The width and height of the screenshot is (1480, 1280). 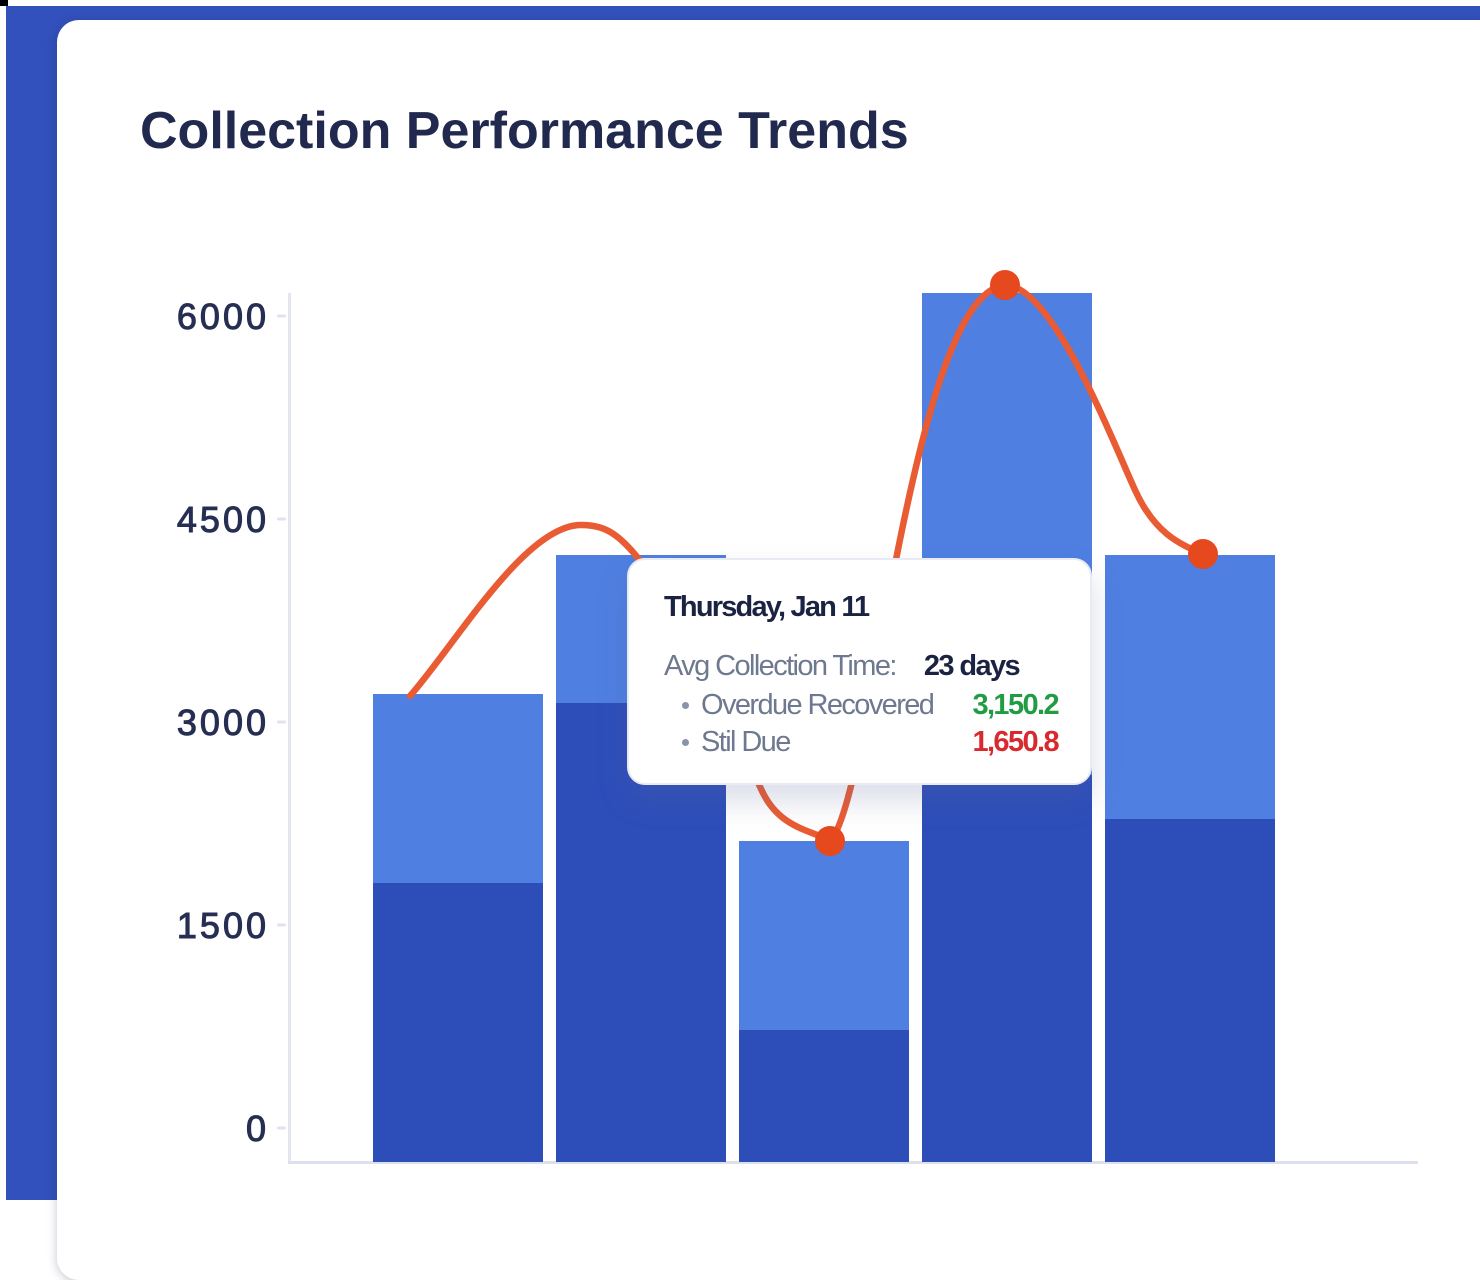 What do you see at coordinates (223, 519) in the screenshot?
I see `svg-text: 4500` at bounding box center [223, 519].